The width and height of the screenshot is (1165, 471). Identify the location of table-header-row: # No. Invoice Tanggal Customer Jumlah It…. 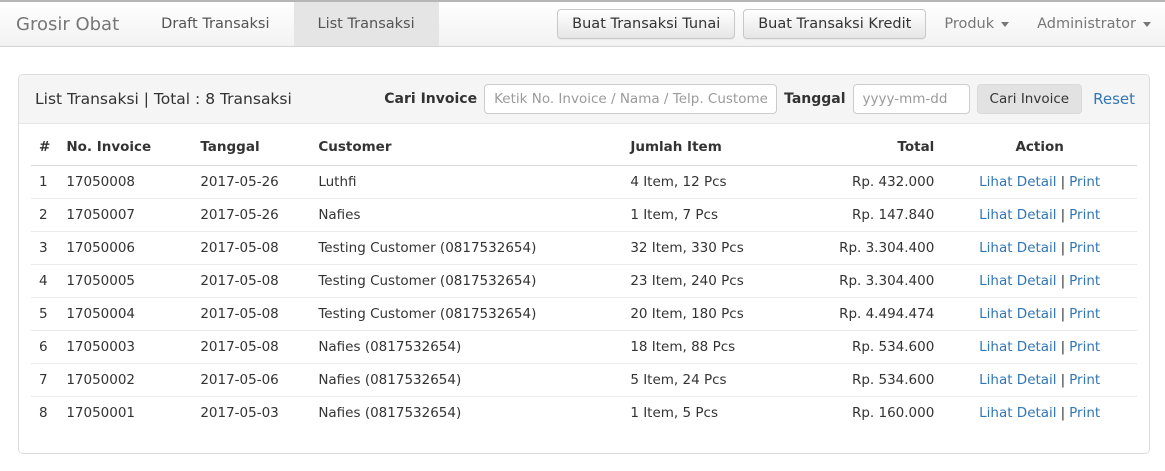
(584, 145).